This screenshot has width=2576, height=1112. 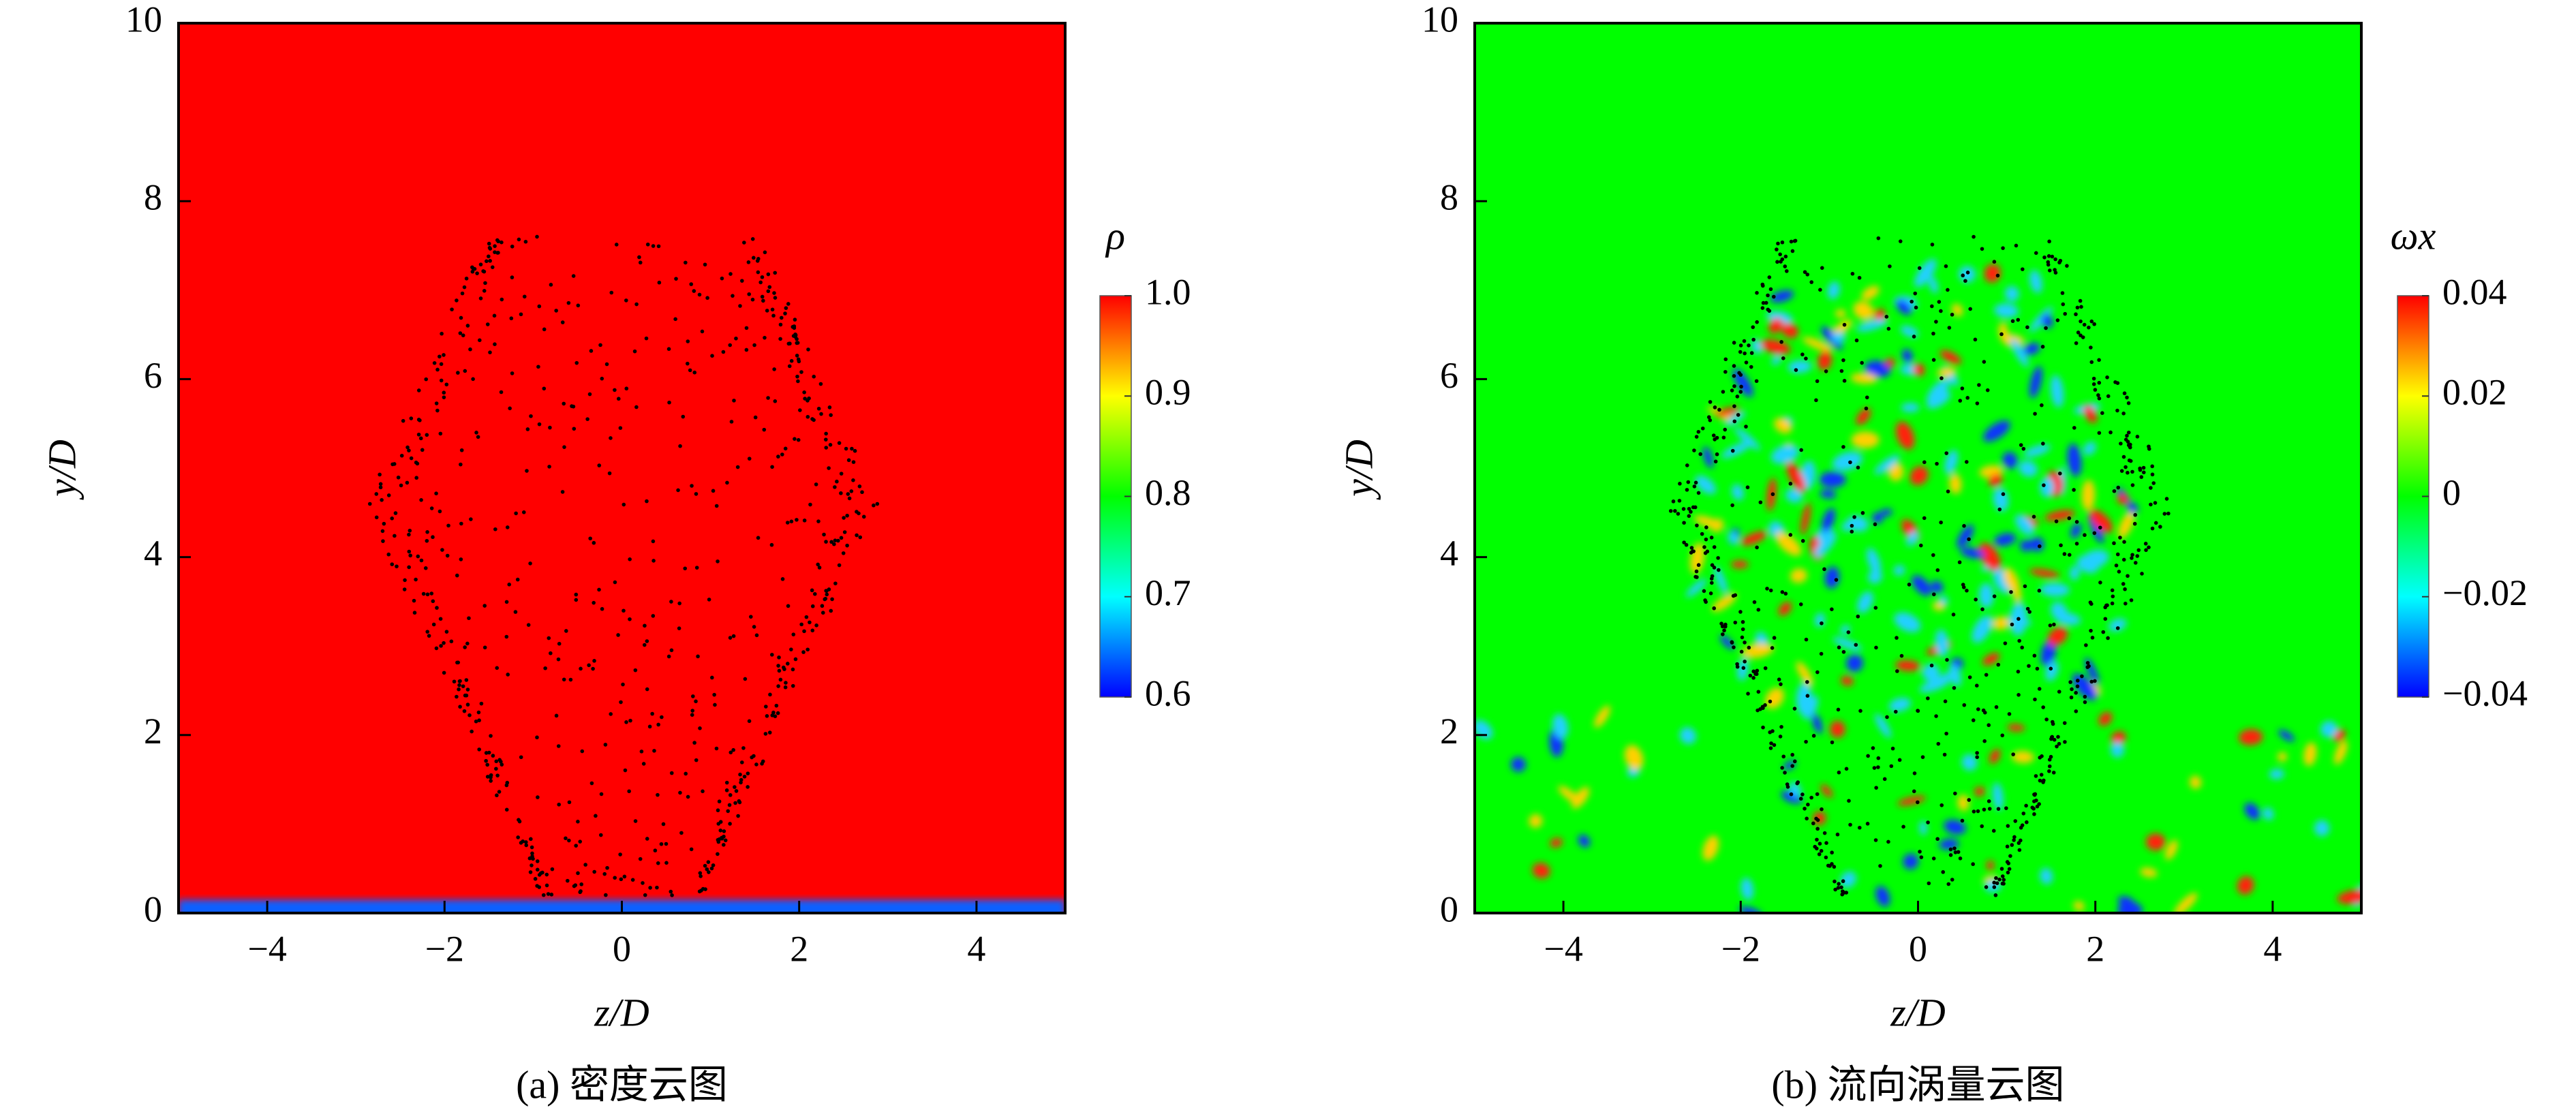 I want to click on colorbar-tick-label: 0.9, so click(x=1168, y=392).